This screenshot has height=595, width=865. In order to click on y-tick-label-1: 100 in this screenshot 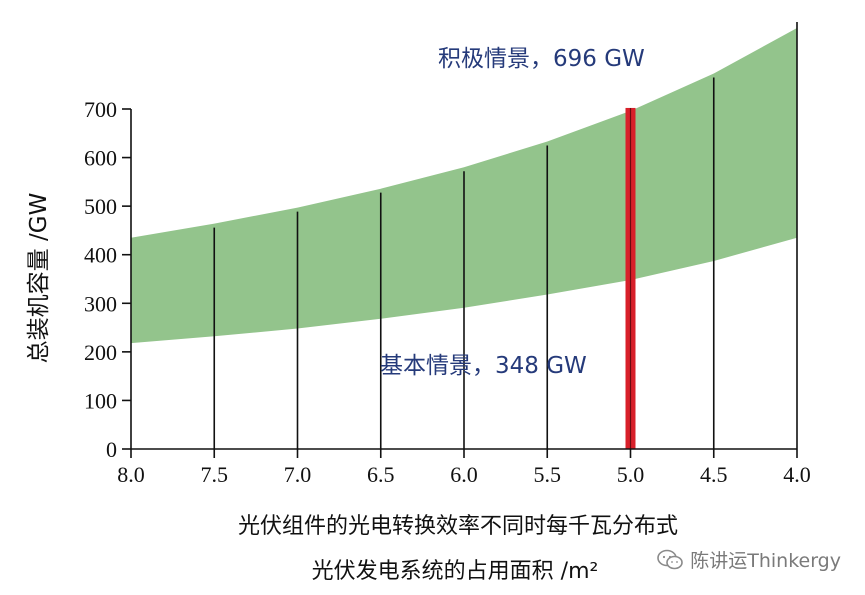, I will do `click(100, 400)`.